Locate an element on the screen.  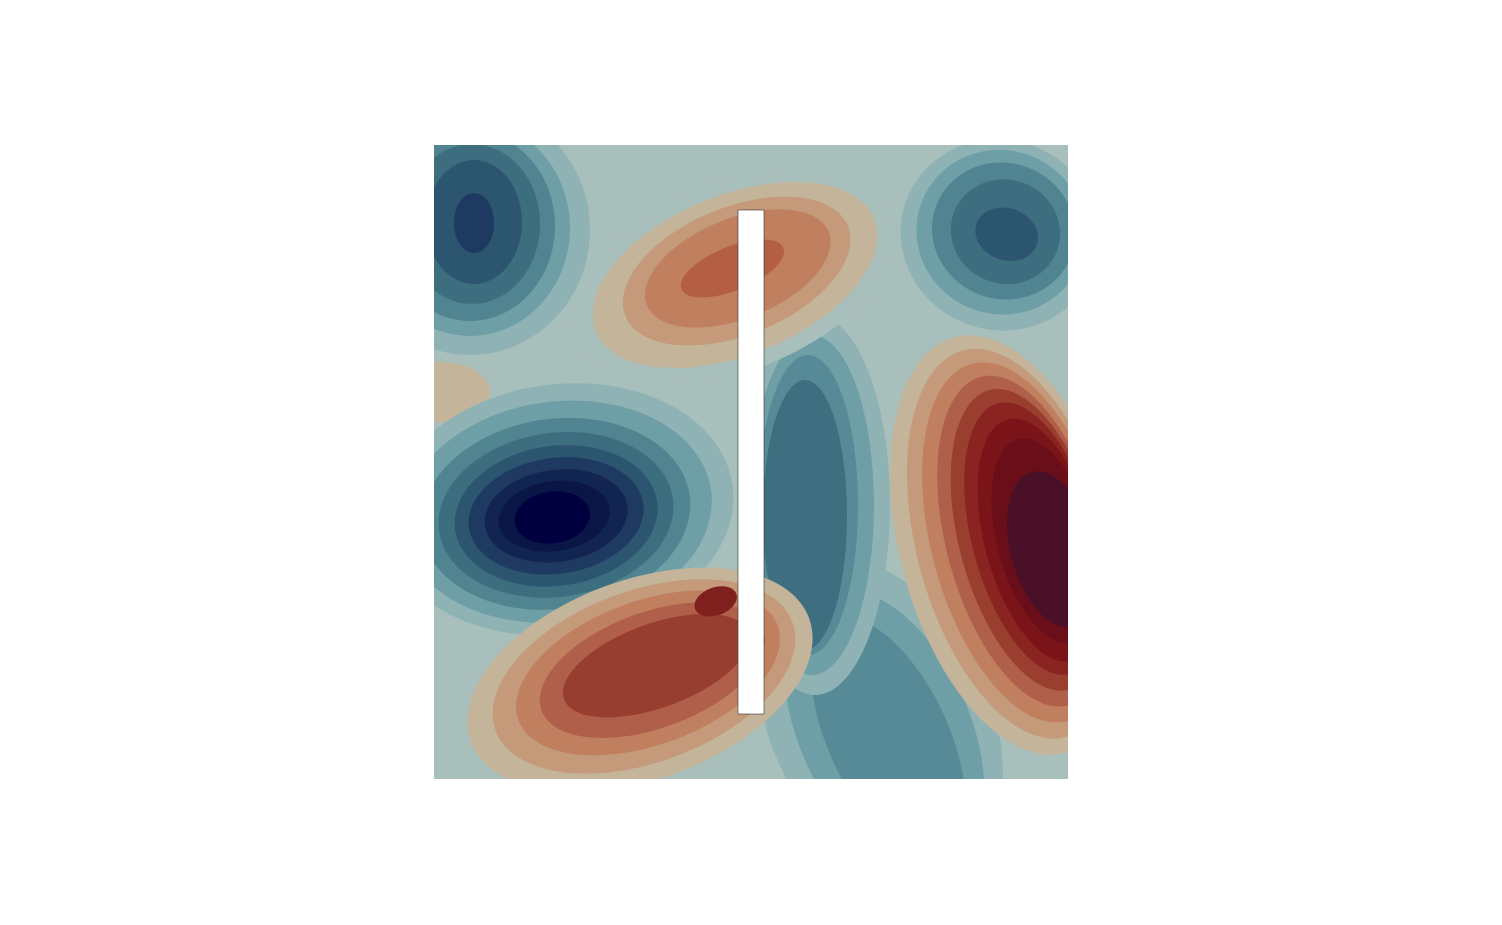
blue-blob-center-left is located at coordinates (584, 509).